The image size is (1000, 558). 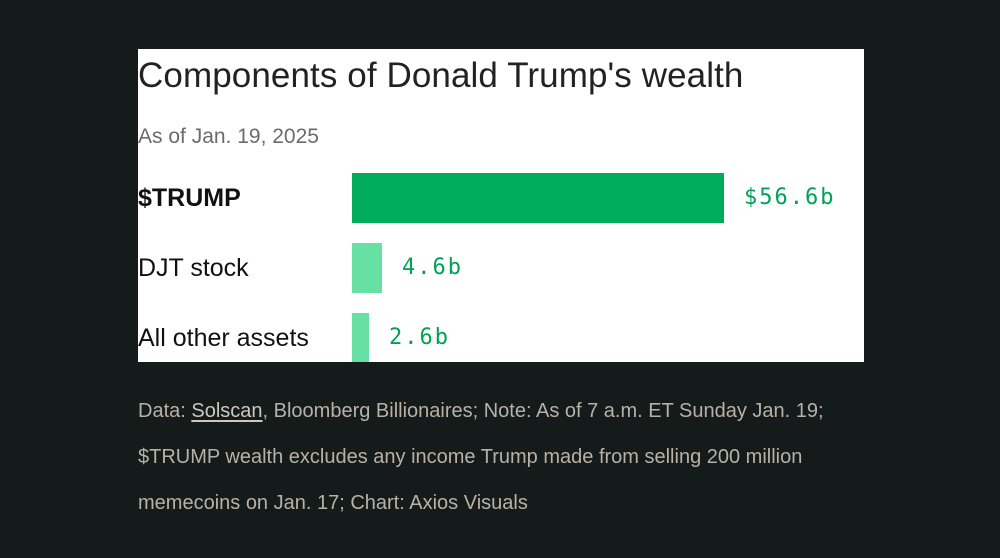 What do you see at coordinates (432, 267) in the screenshot?
I see `data-label: 4.6b` at bounding box center [432, 267].